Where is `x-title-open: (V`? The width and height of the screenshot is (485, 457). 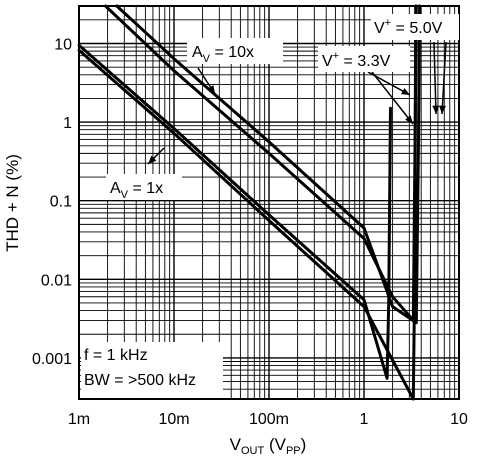
x-title-open: (V is located at coordinates (275, 444).